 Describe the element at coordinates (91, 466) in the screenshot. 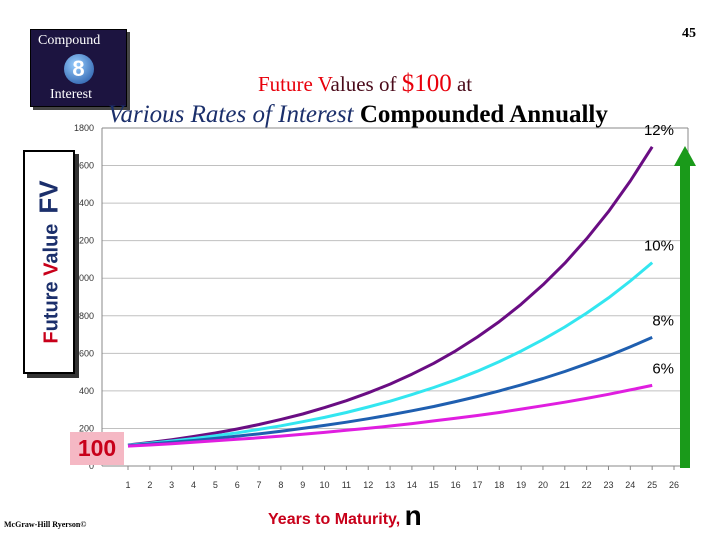

I see `y-tick-label: 0` at that location.